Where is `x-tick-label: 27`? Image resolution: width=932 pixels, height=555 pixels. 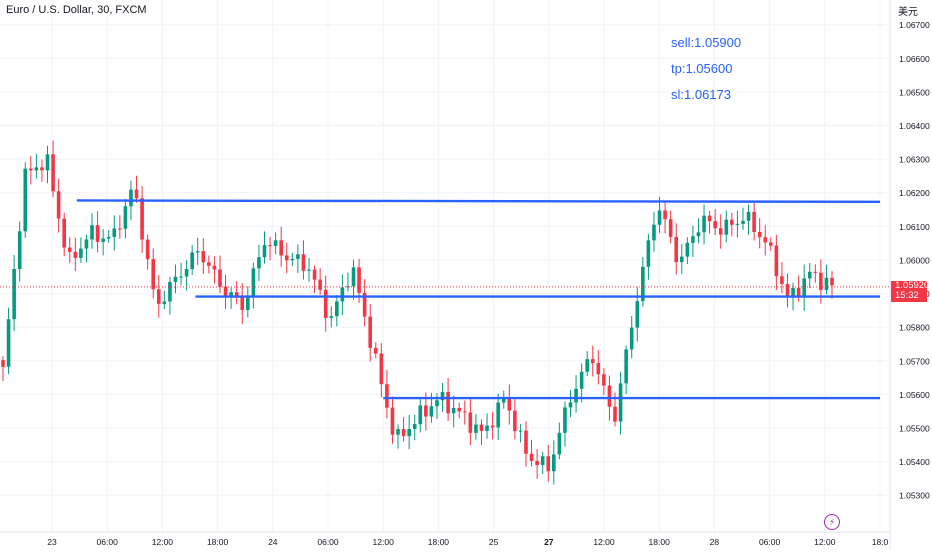 x-tick-label: 27 is located at coordinates (549, 542).